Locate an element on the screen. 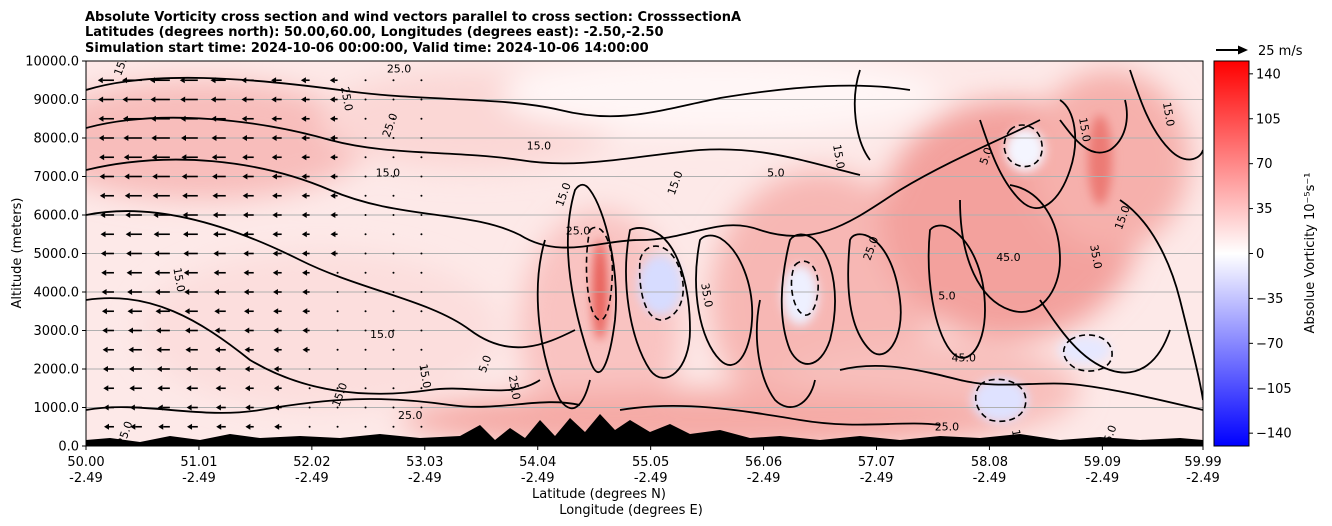 This screenshot has width=1332, height=526. y-tick-label: 0.0 is located at coordinates (68, 447).